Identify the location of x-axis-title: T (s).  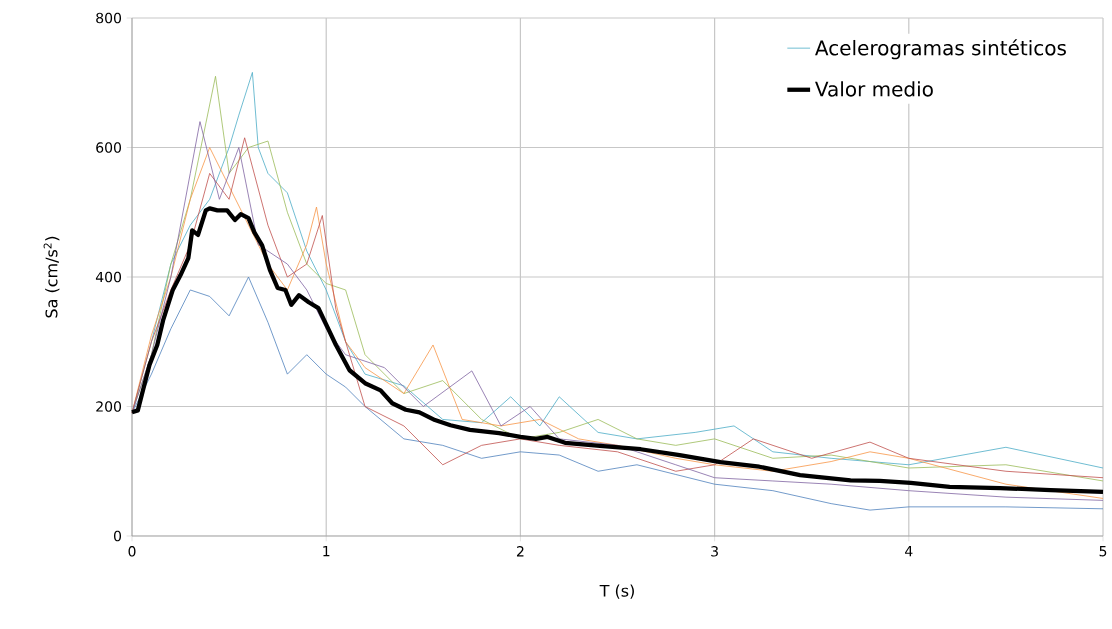
(616, 591).